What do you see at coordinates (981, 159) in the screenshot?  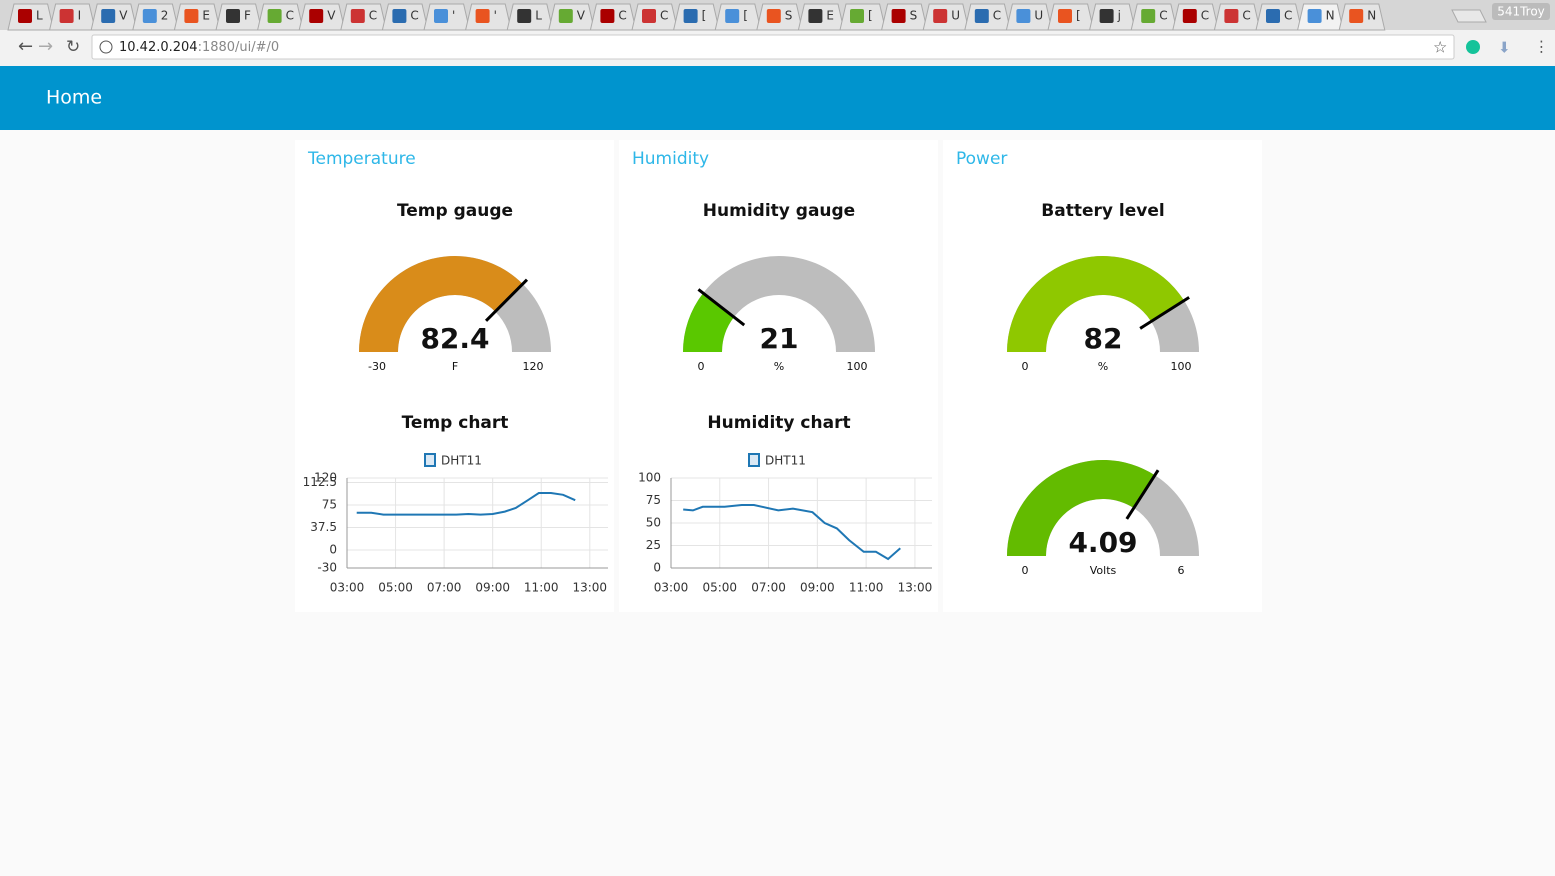 I see `group-title: Power` at bounding box center [981, 159].